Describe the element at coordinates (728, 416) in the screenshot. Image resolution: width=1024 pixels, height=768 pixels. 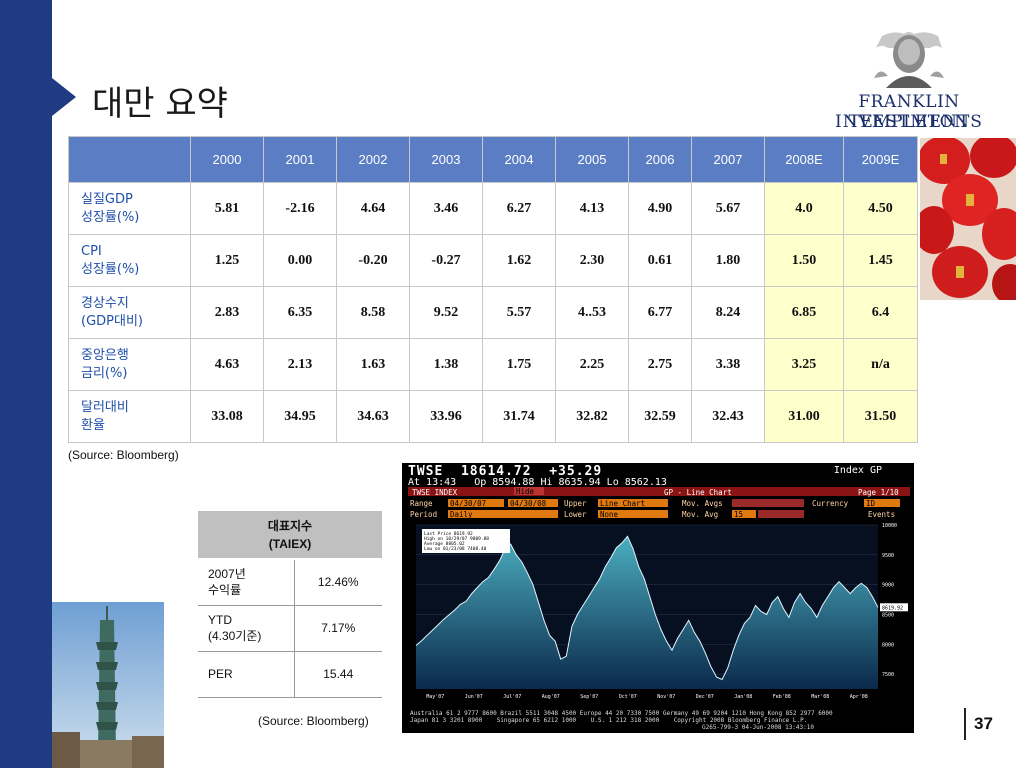
I see `table-cell: 32.43` at that location.